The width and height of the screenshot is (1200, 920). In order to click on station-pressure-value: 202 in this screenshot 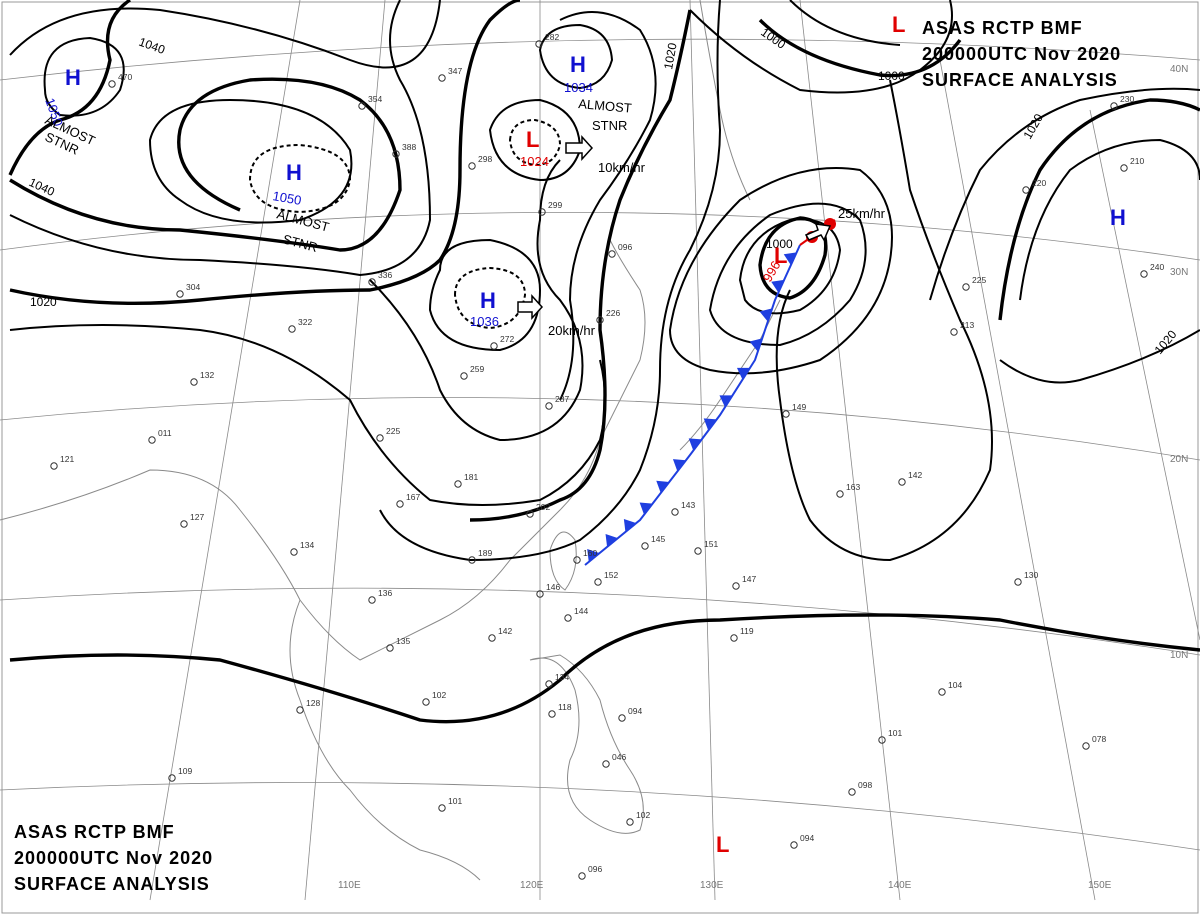, I will do `click(543, 507)`.